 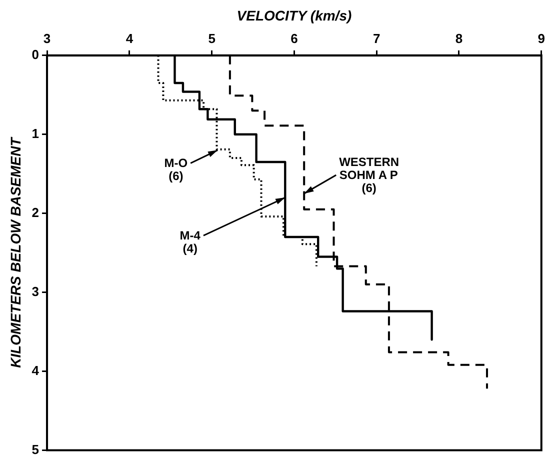 I want to click on x-tick-label: 5, so click(x=212, y=38).